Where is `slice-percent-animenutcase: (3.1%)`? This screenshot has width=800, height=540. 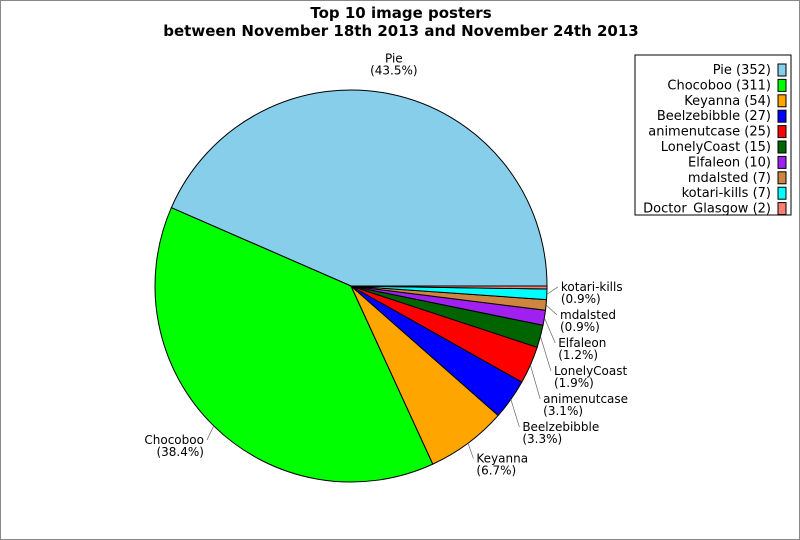 slice-percent-animenutcase: (3.1%) is located at coordinates (563, 411).